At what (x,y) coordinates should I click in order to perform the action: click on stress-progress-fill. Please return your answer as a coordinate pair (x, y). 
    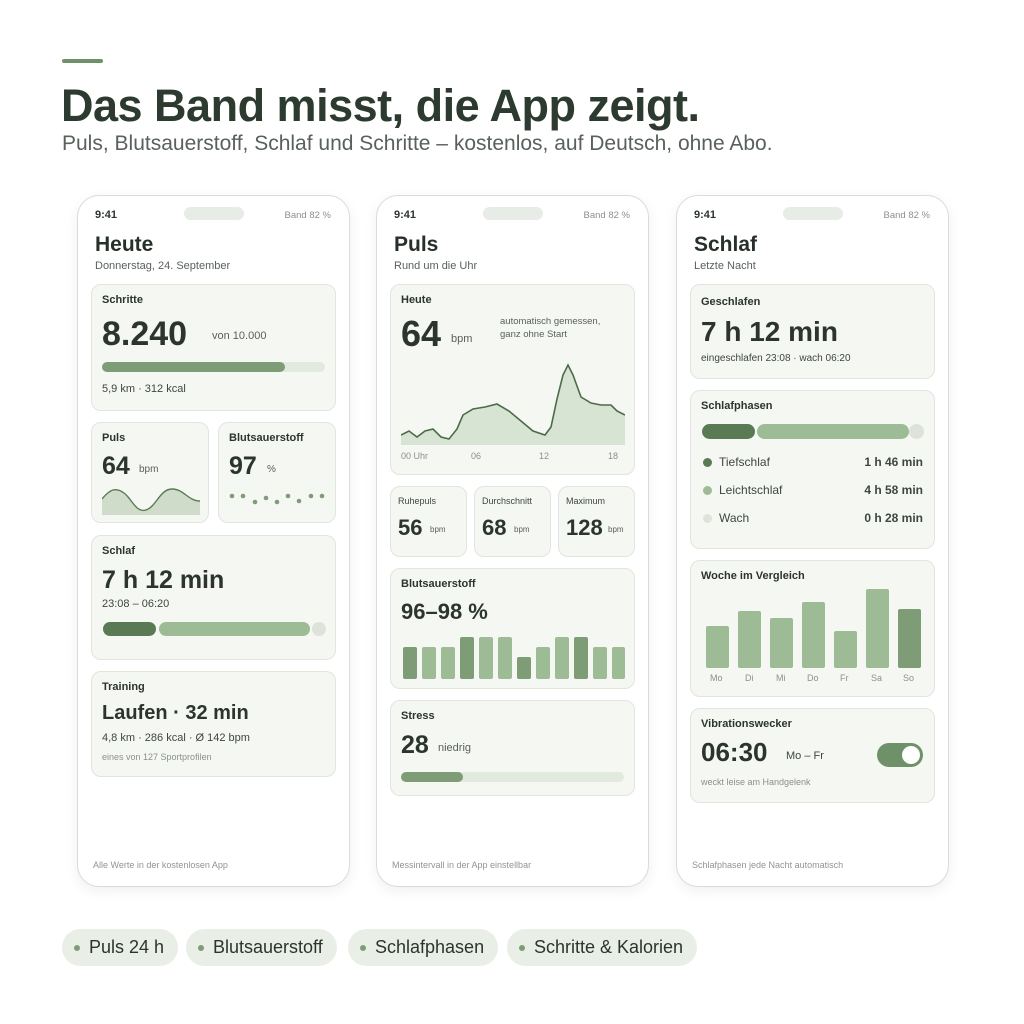
    Looking at the image, I should click on (432, 777).